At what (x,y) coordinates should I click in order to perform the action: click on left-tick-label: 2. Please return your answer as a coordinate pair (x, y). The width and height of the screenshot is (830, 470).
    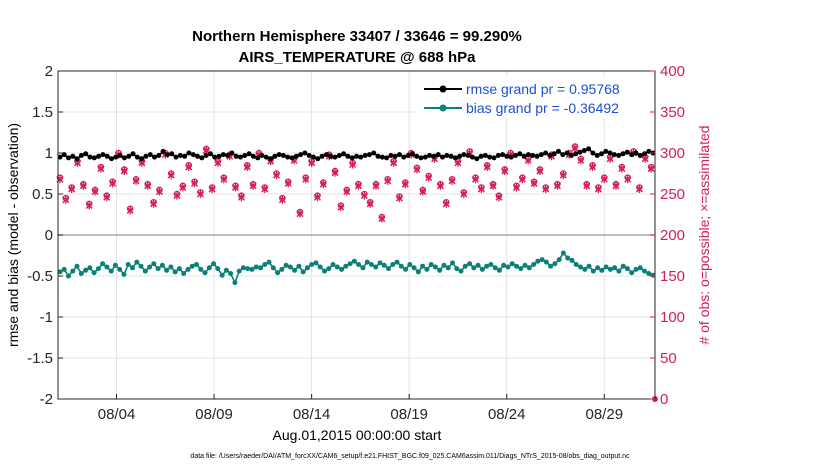
    Looking at the image, I should click on (49, 71).